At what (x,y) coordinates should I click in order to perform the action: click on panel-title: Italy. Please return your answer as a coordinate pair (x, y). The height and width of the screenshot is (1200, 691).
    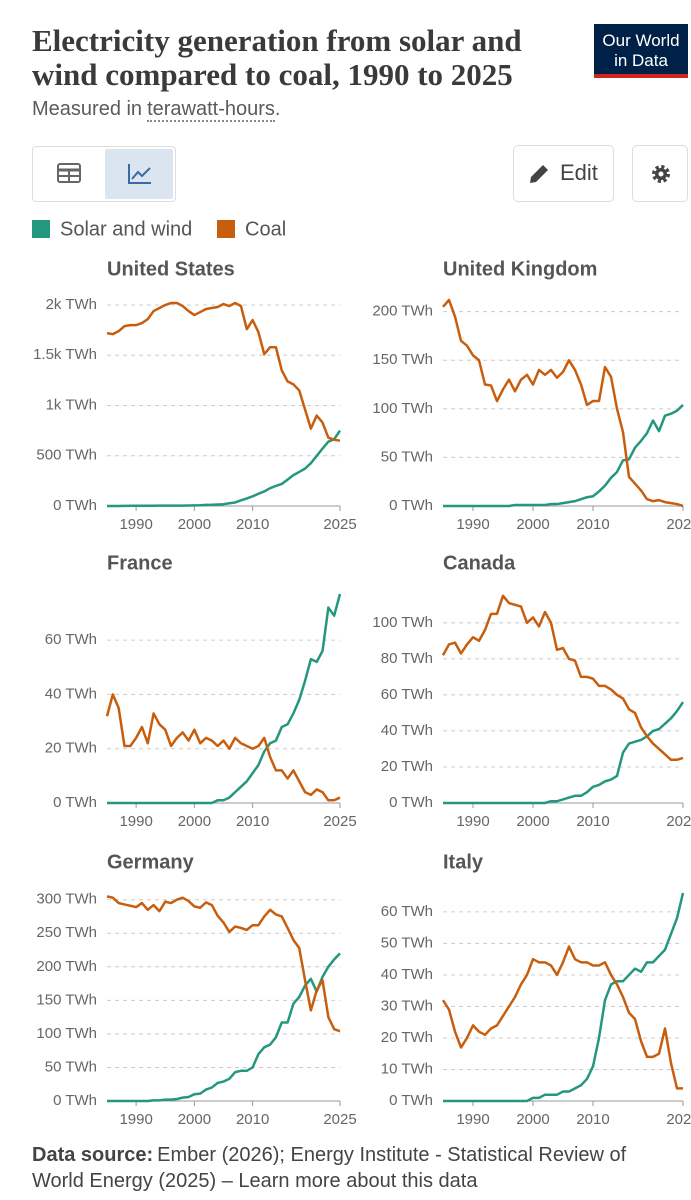
    Looking at the image, I should click on (463, 862).